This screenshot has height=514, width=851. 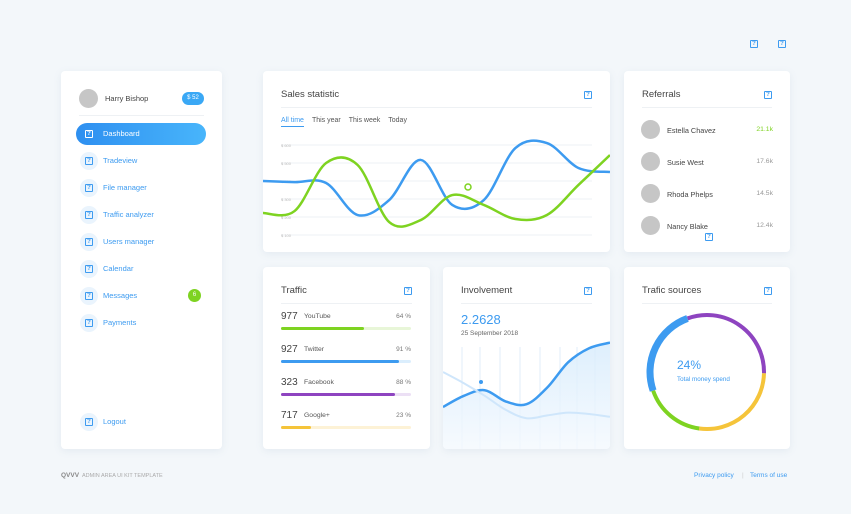 I want to click on footer-tagline: ADMIN AREA UI KIT TEMPLATE, so click(x=122, y=476).